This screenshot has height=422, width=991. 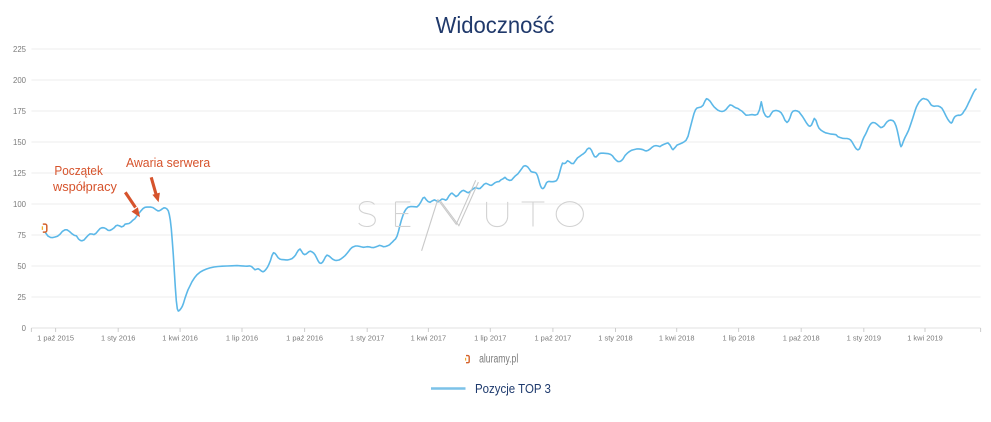 I want to click on svg-text: 175, so click(x=20, y=111).